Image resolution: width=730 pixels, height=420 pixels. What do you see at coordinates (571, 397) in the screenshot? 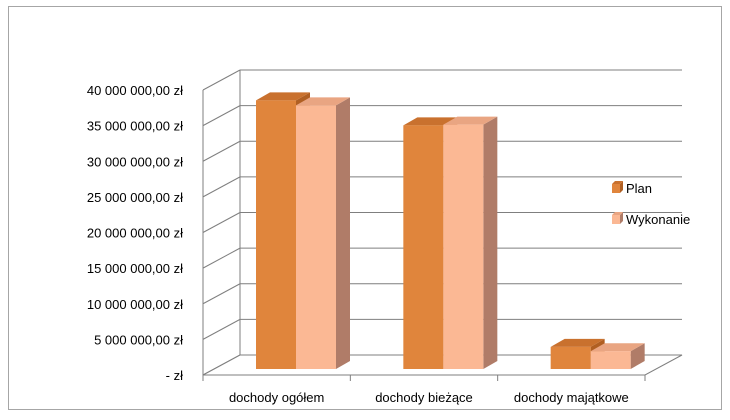
I see `category-label: dochody majątkowe` at bounding box center [571, 397].